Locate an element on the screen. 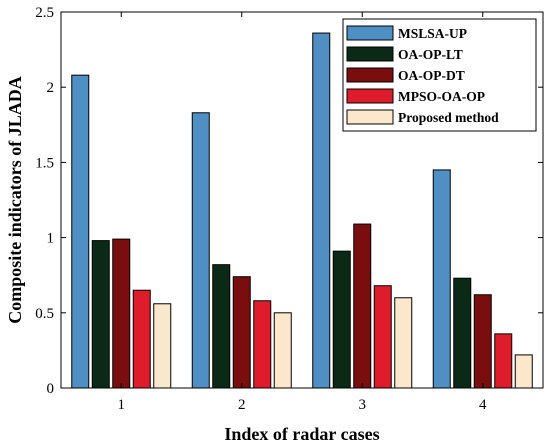  y-tick-label: 0.5 is located at coordinates (44, 314).